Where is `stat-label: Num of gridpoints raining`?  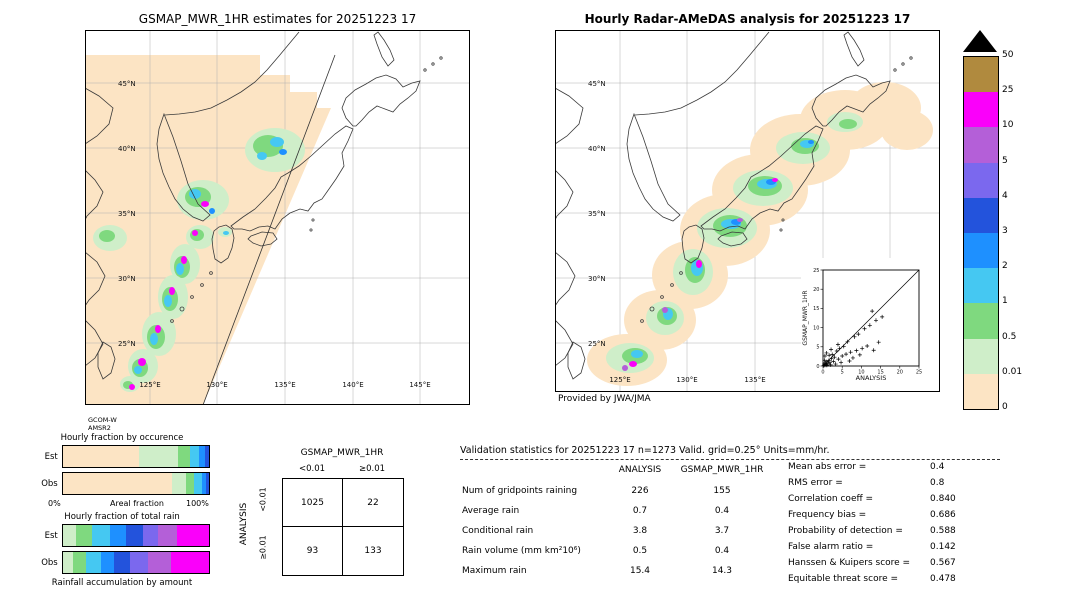 stat-label: Num of gridpoints raining is located at coordinates (520, 491).